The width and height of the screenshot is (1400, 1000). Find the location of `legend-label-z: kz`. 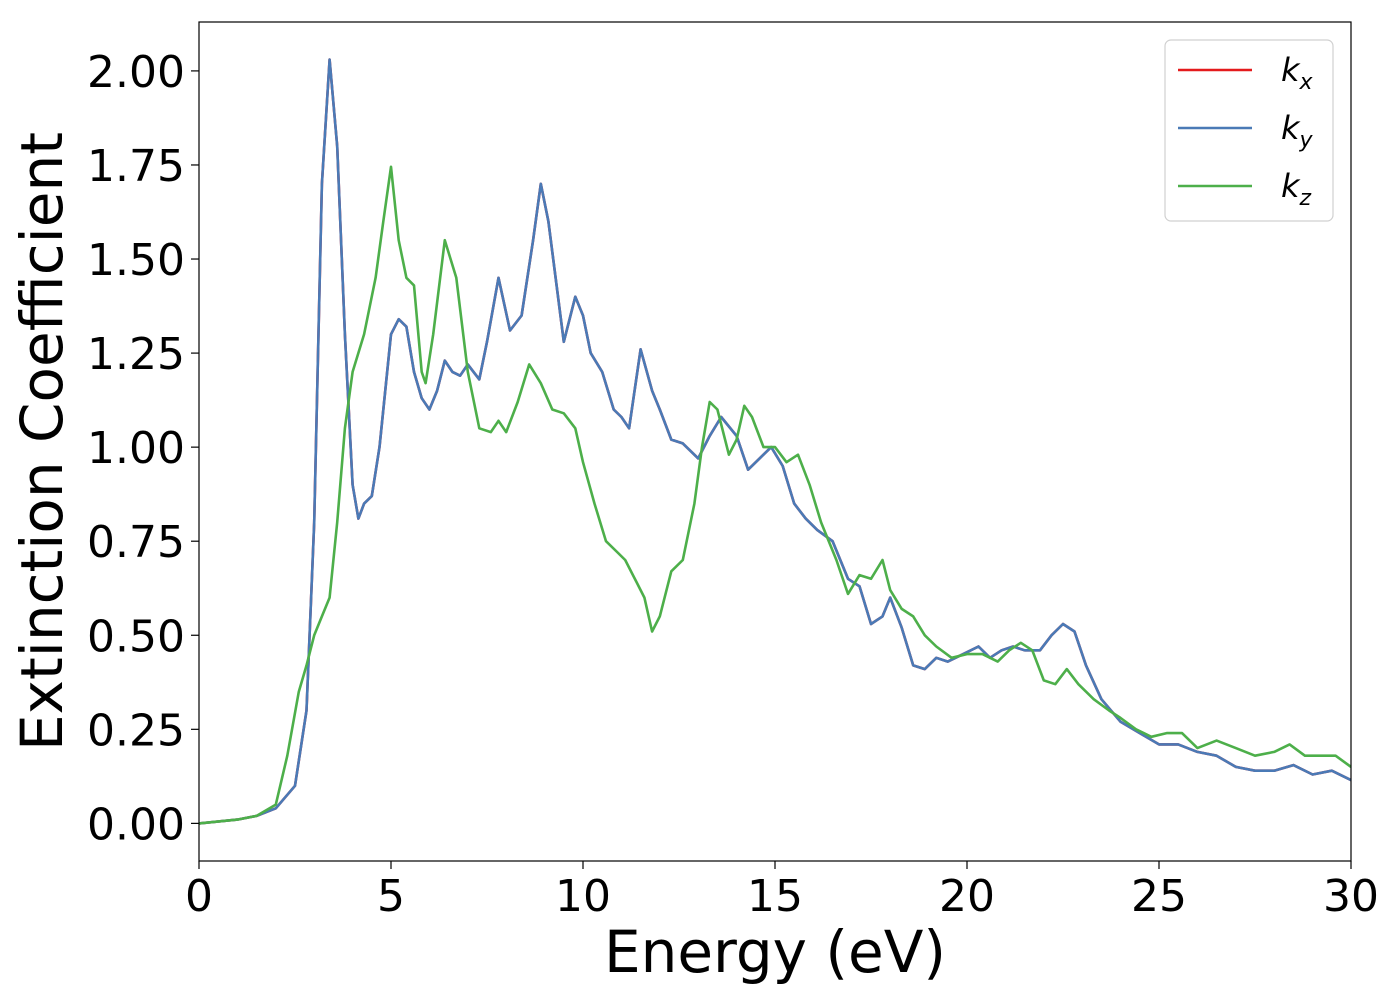

legend-label-z: kz is located at coordinates (1296, 189).